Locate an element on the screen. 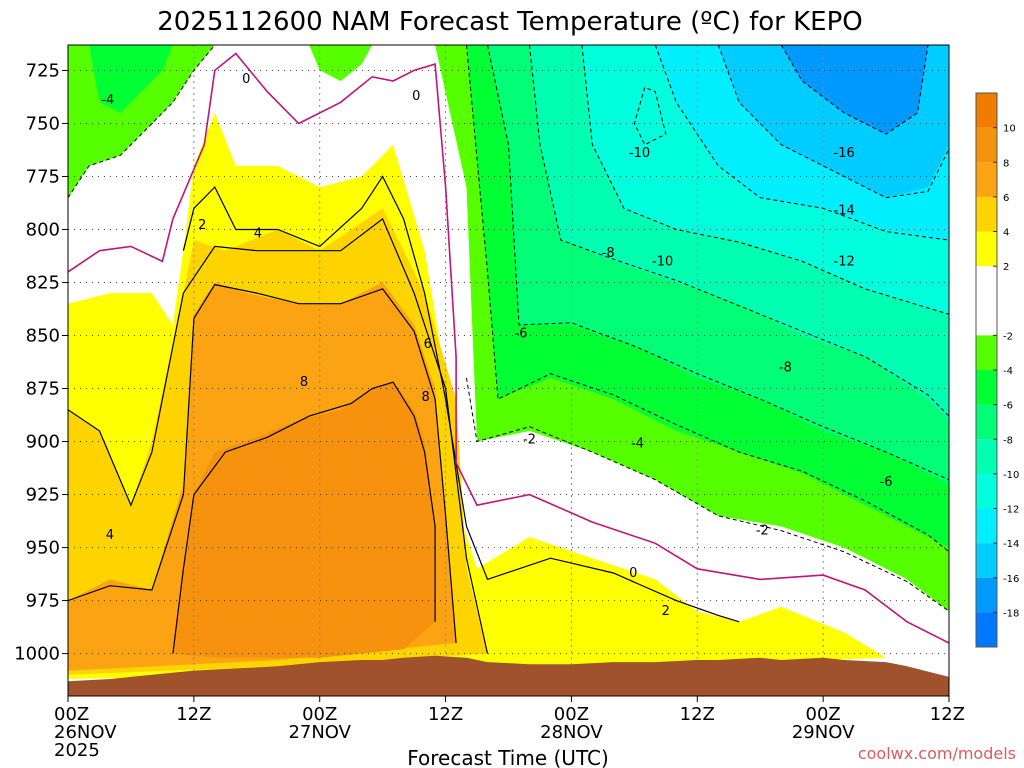  x-tick-date-0: 26NOV is located at coordinates (85, 732).